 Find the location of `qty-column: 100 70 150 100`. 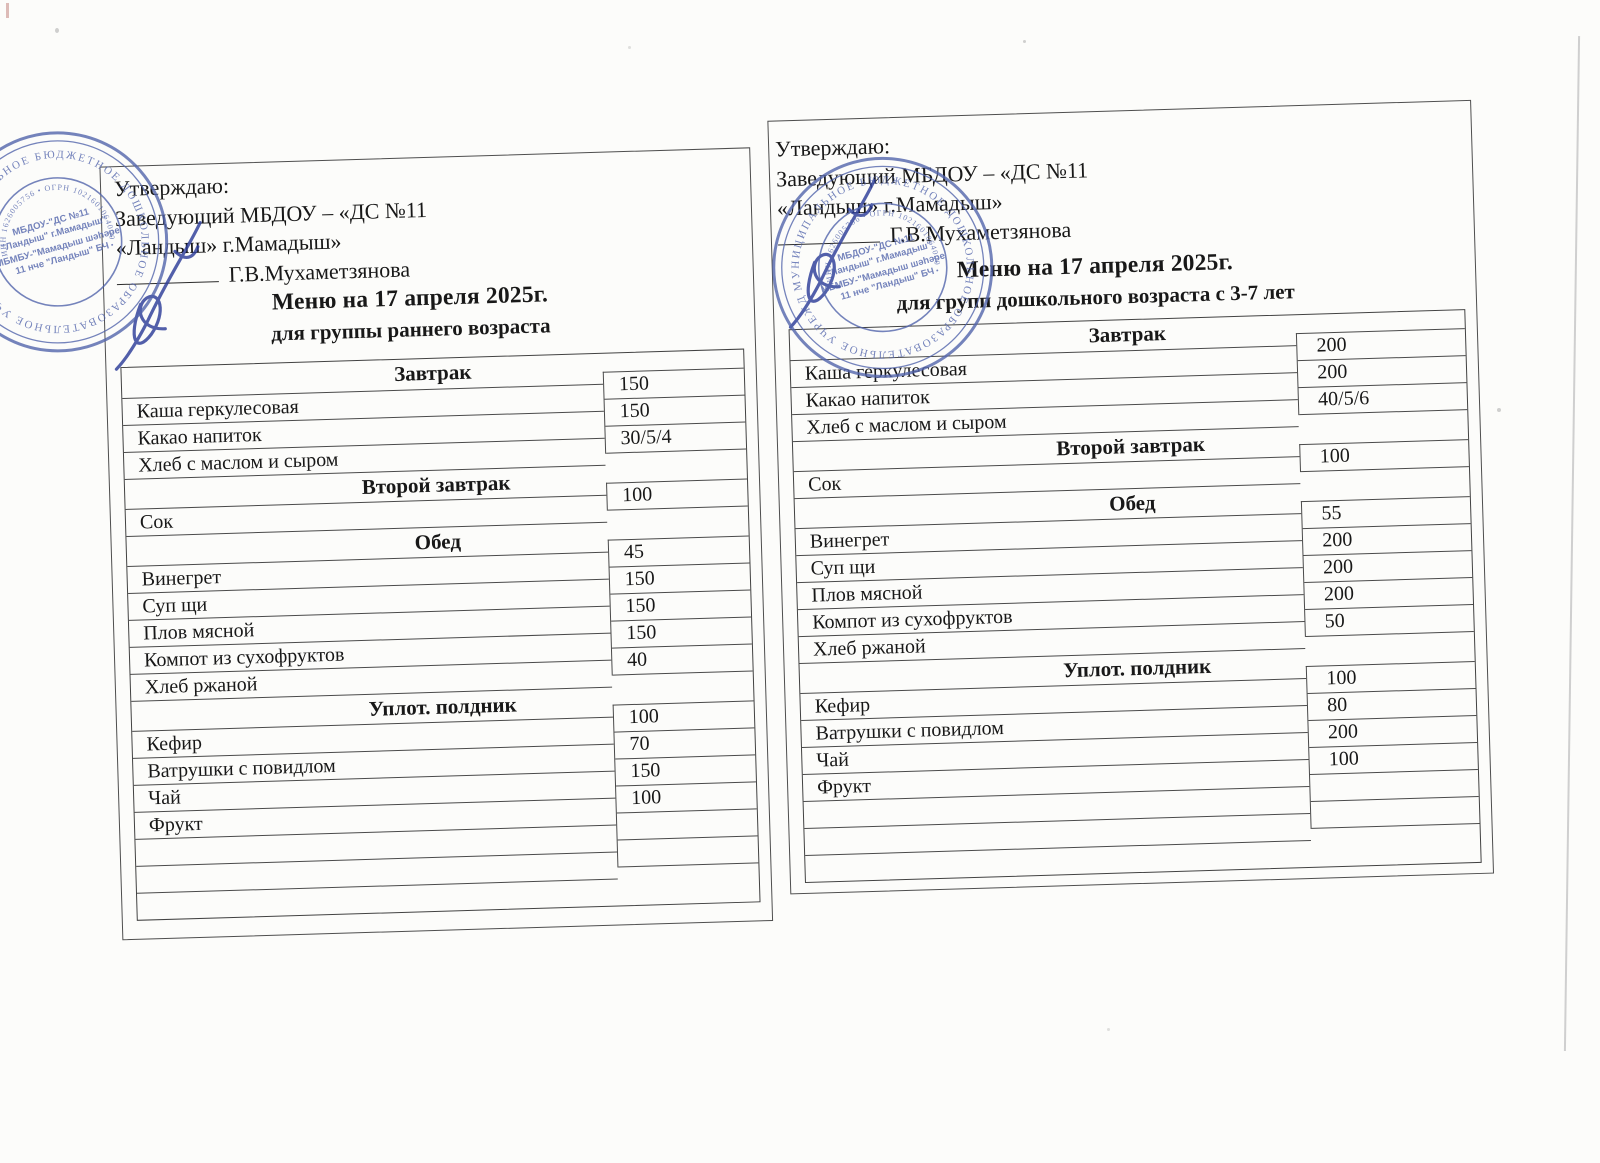

qty-column: 100 70 150 100 is located at coordinates (685, 784).